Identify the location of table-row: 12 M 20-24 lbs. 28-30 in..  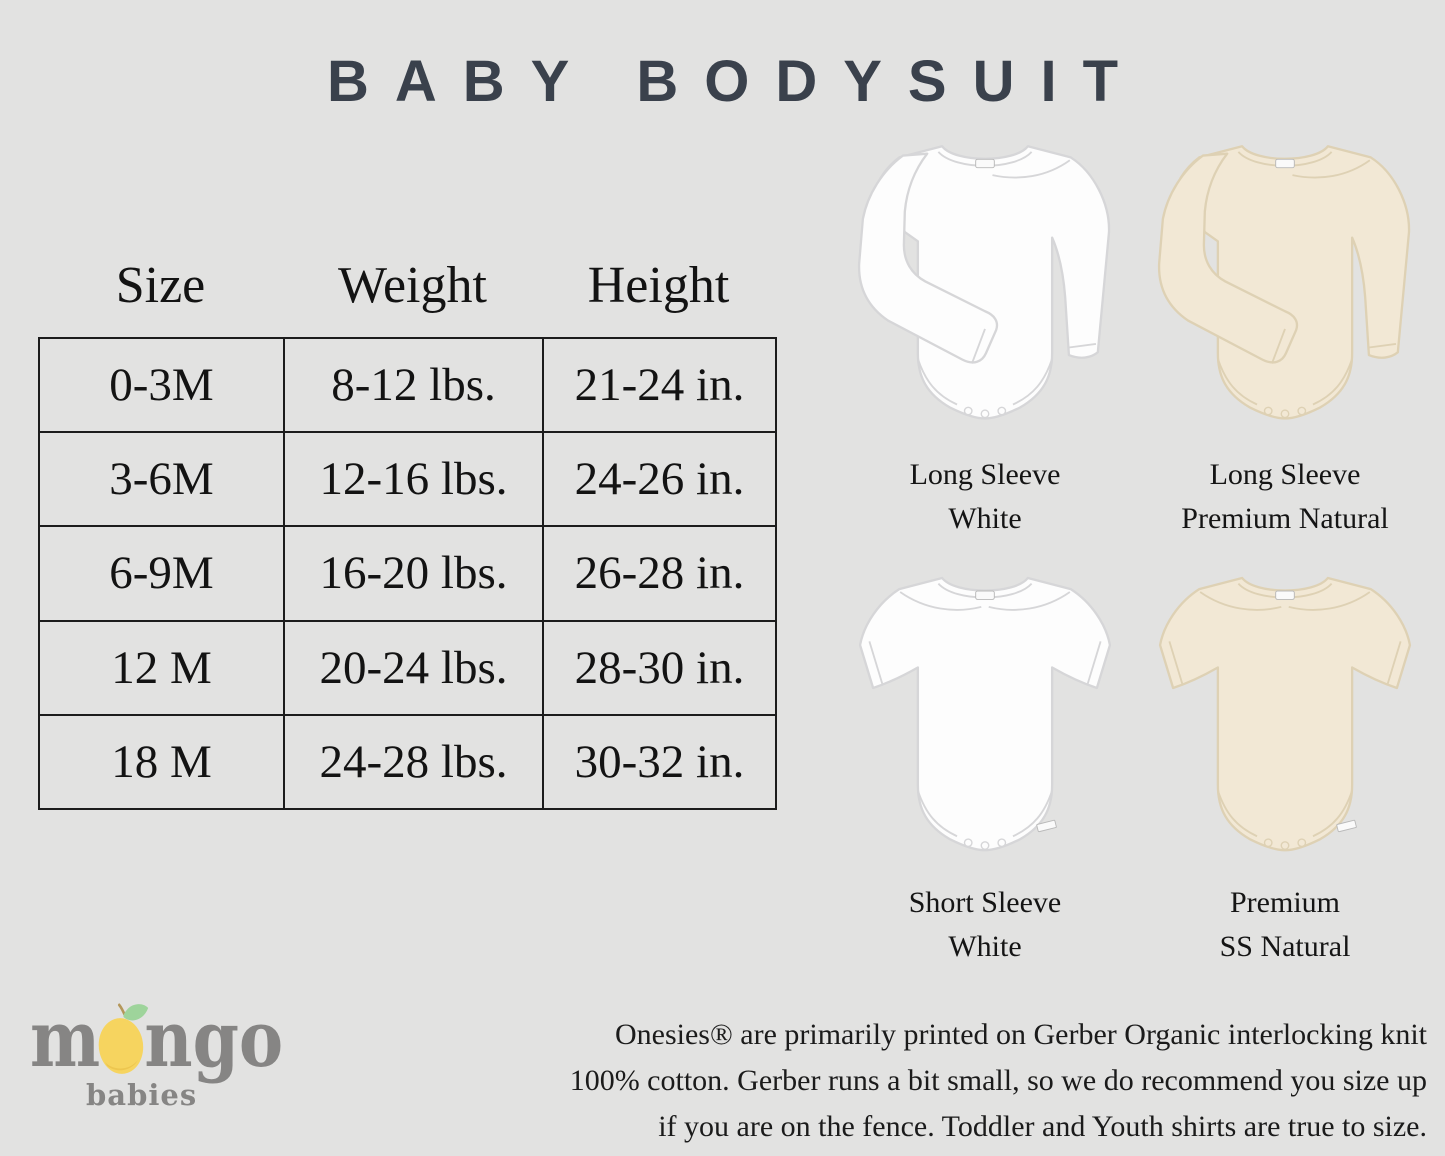
(407, 667).